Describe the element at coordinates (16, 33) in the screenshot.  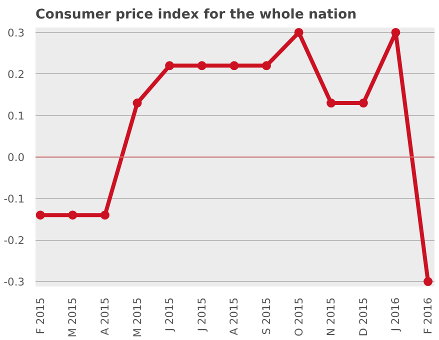
I see `y-tick-label: 0.3` at that location.